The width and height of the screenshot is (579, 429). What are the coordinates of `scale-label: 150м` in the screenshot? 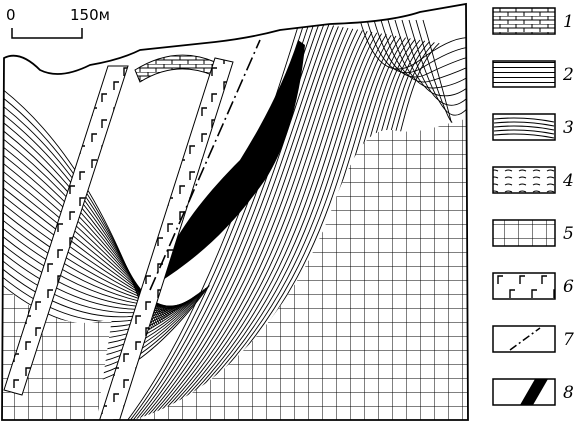 It's located at (90, 15).